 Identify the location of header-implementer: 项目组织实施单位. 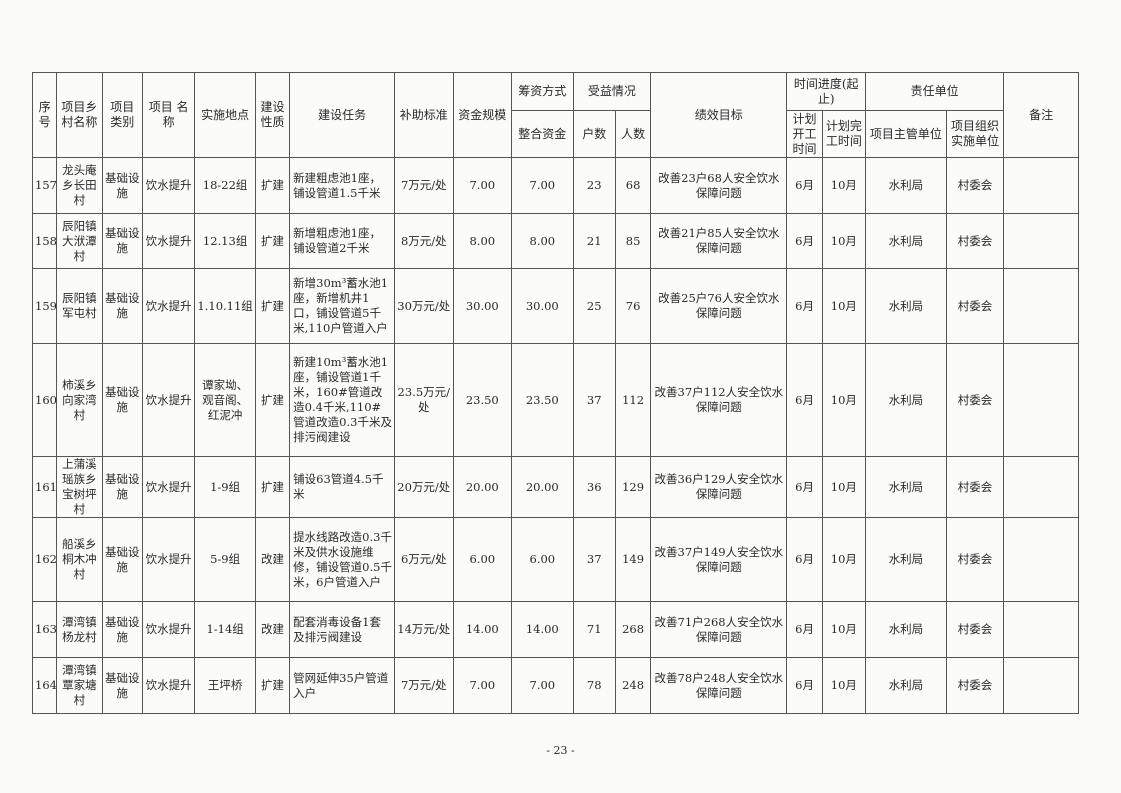
(975, 134).